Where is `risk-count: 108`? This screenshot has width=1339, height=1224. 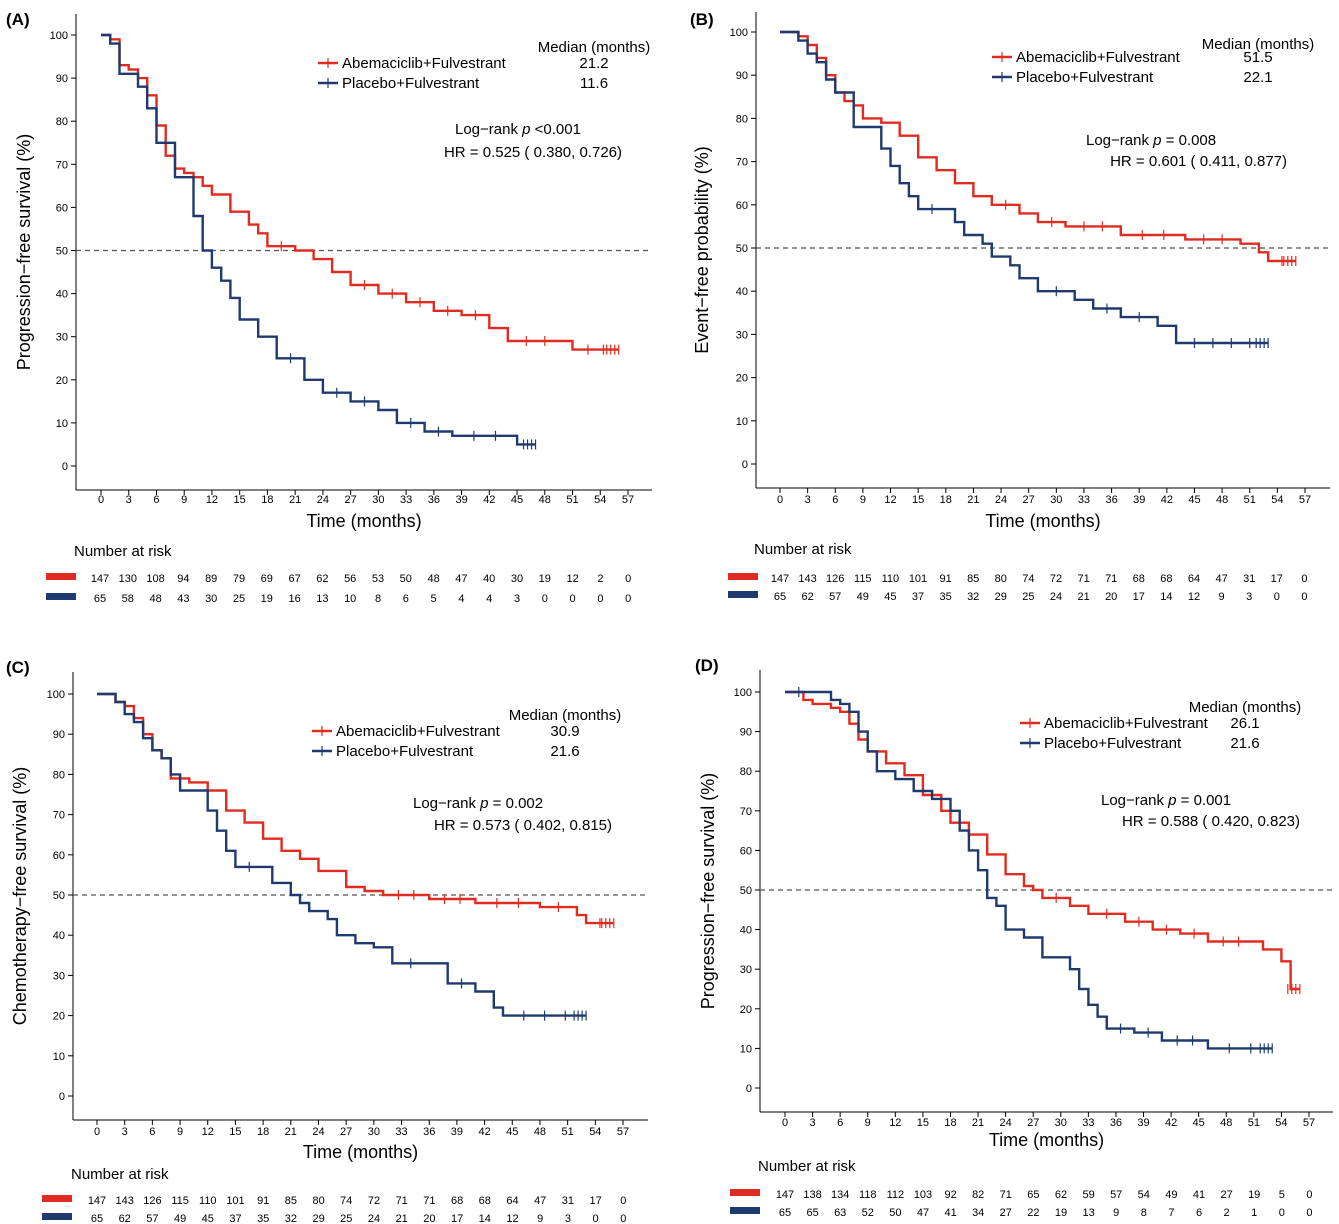 risk-count: 108 is located at coordinates (155, 579).